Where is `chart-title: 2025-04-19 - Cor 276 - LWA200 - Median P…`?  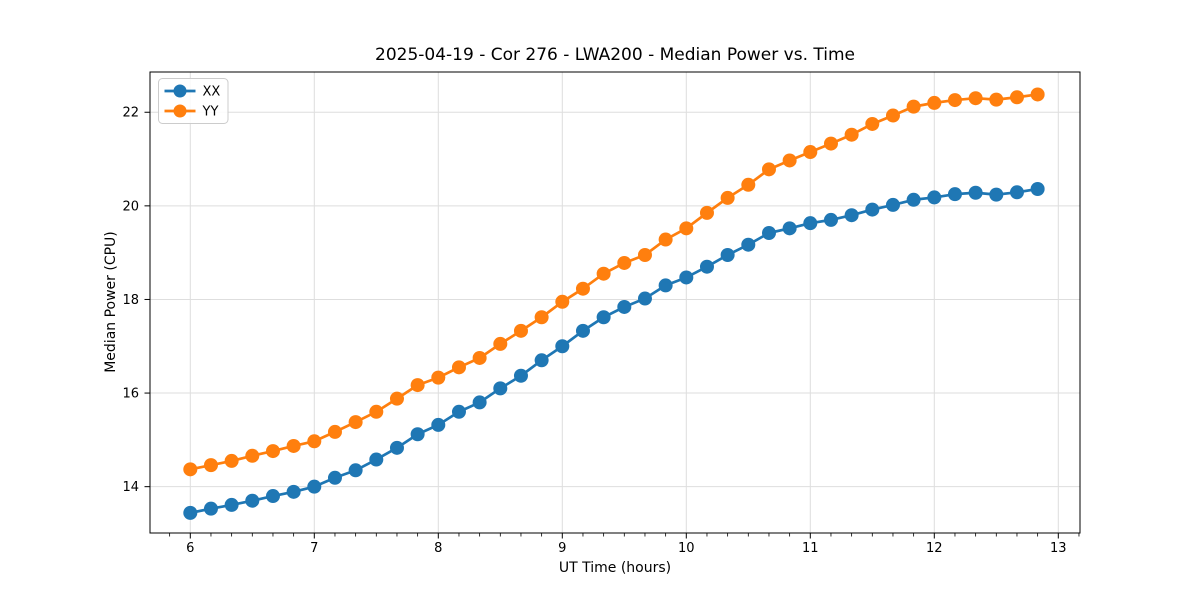 chart-title: 2025-04-19 - Cor 276 - LWA200 - Median P… is located at coordinates (615, 55).